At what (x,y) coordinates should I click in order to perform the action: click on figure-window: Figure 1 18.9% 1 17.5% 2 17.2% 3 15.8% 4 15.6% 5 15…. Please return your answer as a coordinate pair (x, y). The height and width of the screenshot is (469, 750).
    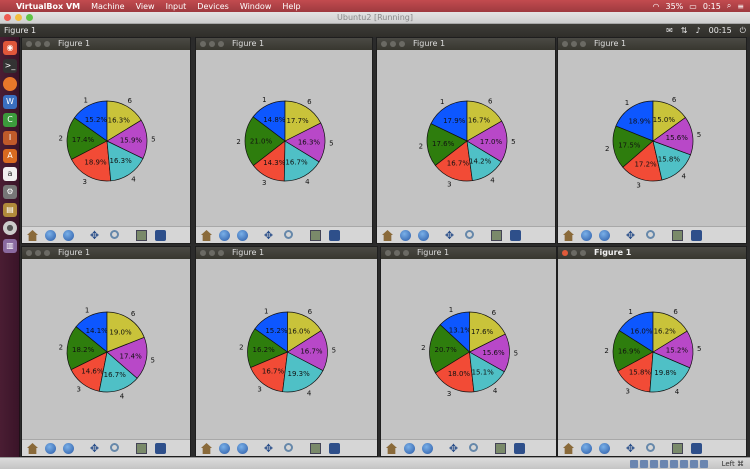
    Looking at the image, I should click on (652, 140).